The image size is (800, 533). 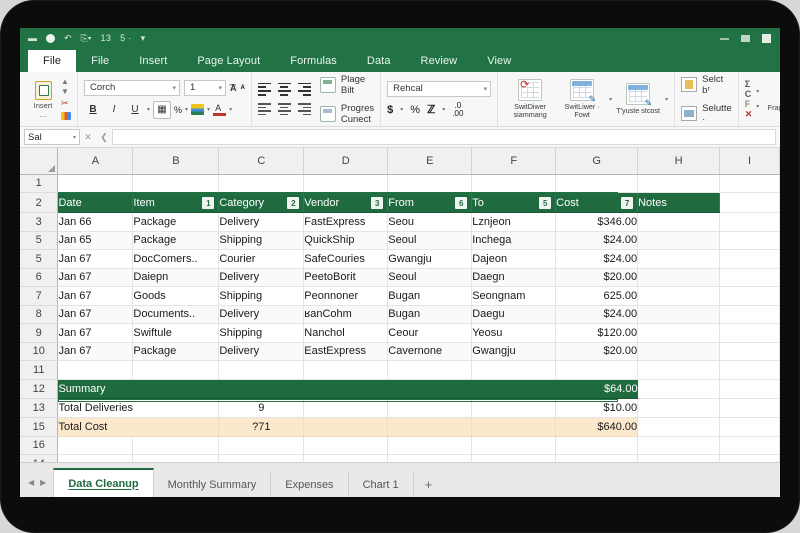 I want to click on cell-to: Daegu, so click(x=514, y=314).